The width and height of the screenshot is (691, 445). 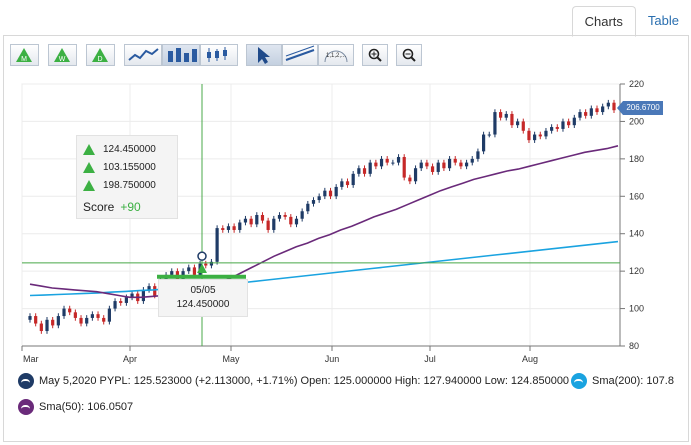 What do you see at coordinates (640, 108) in the screenshot?
I see `last-price-badge: 206.6700` at bounding box center [640, 108].